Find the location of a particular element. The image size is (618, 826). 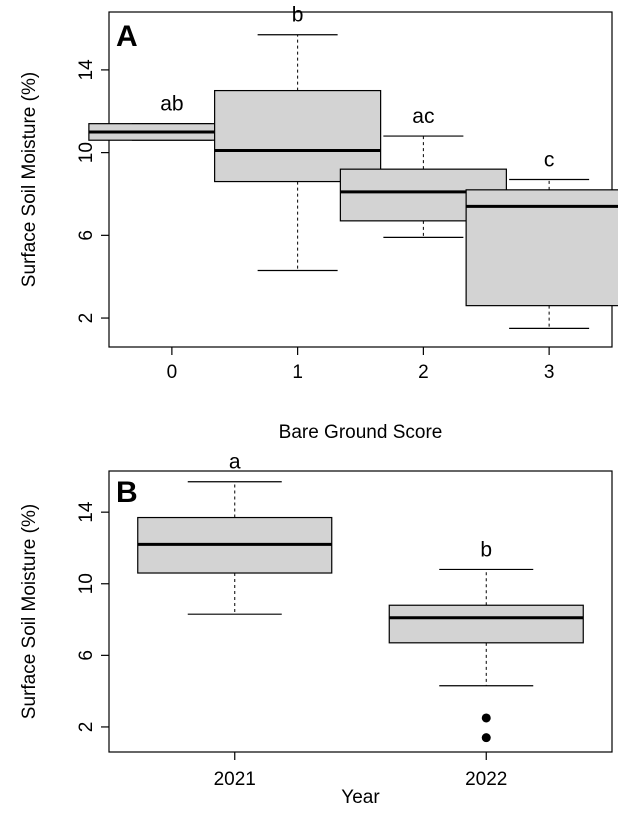

group-label: ac is located at coordinates (423, 116).